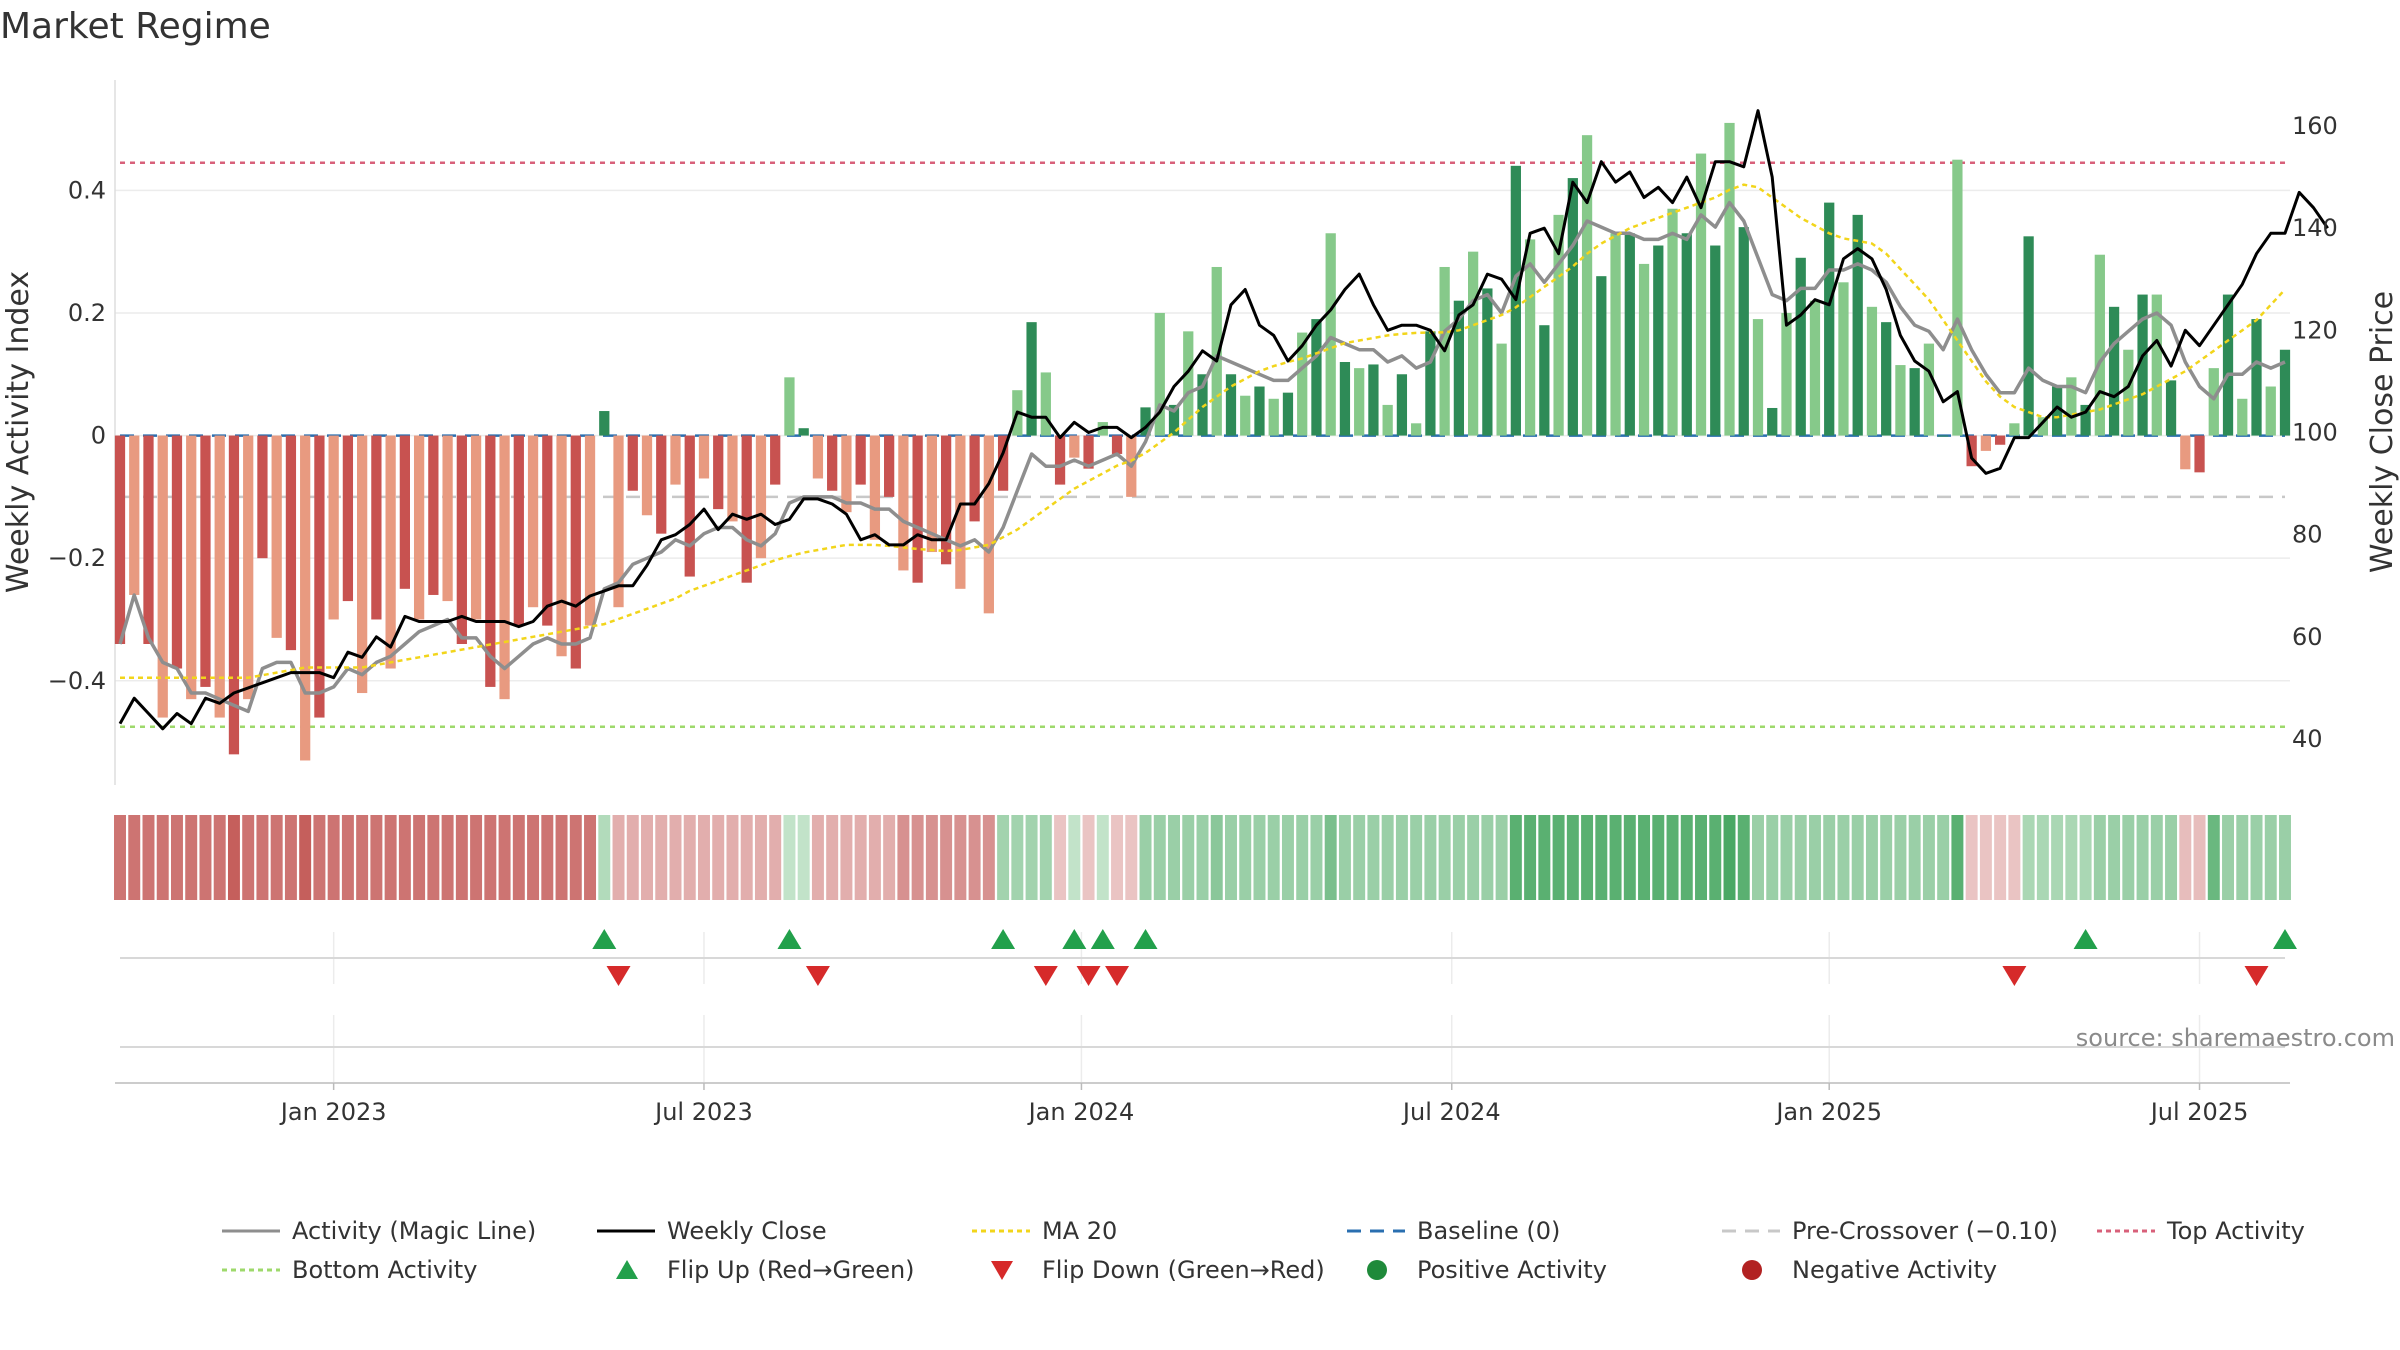 The image size is (2400, 1350). What do you see at coordinates (1081, 1112) in the screenshot?
I see `x-tick-label: Jan 2024` at bounding box center [1081, 1112].